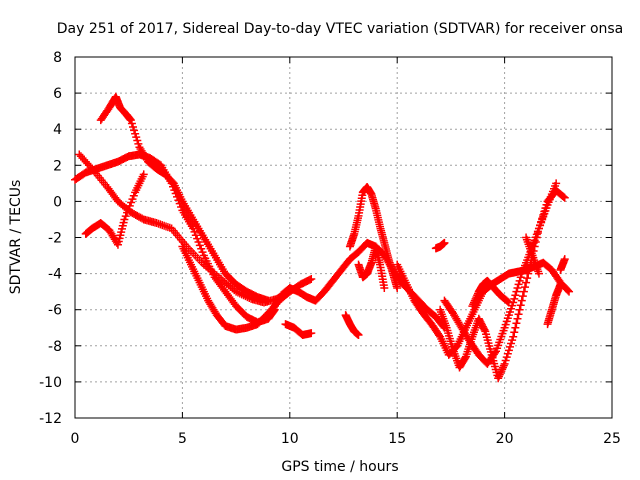 Image resolution: width=640 pixels, height=480 pixels. What do you see at coordinates (57, 58) in the screenshot?
I see `y-tick-label: 8` at bounding box center [57, 58].